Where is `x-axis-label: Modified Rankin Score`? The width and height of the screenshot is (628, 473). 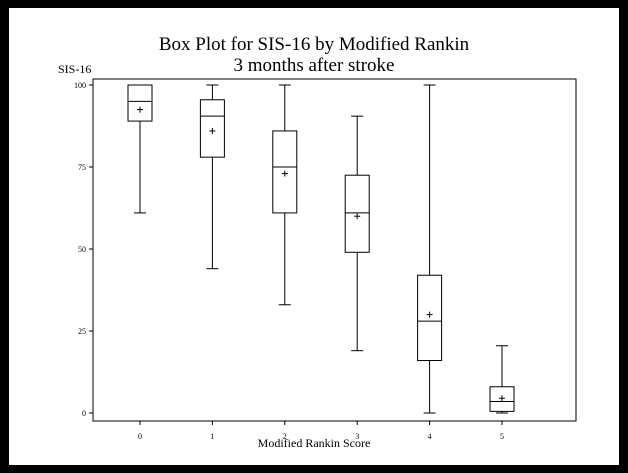
x-axis-label: Modified Rankin Score is located at coordinates (314, 443).